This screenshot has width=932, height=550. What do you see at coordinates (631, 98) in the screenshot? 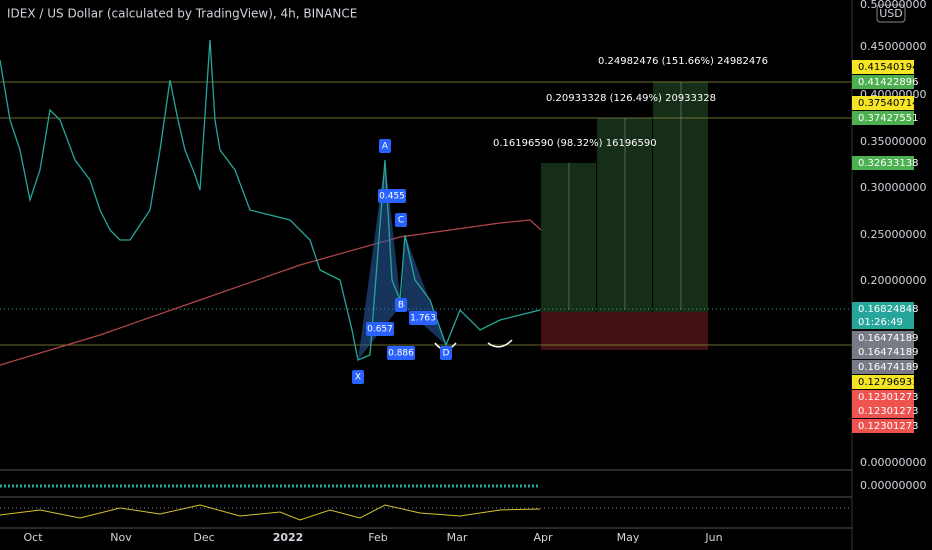
I see `target-label: 0.20933328 (126.49%) 20933328` at bounding box center [631, 98].